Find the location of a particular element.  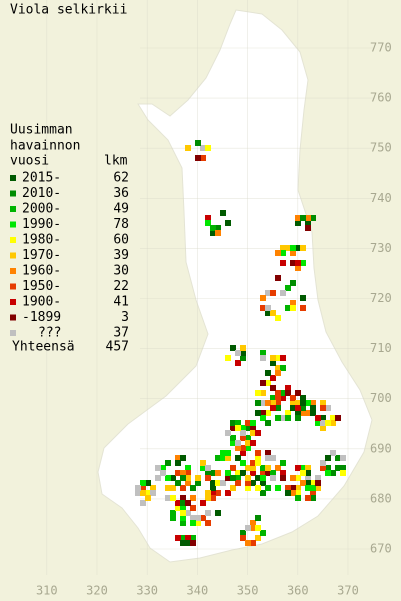

y-axis-label: 740 is located at coordinates (381, 198).